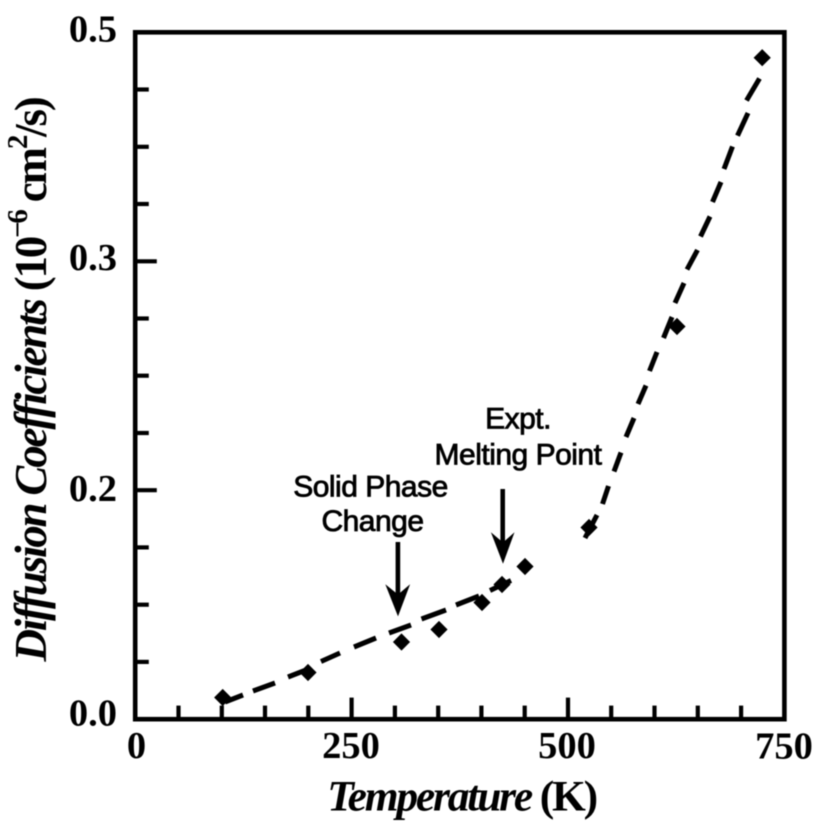 The image size is (819, 826). Describe the element at coordinates (93, 258) in the screenshot. I see `svg-text: 0.3` at that location.